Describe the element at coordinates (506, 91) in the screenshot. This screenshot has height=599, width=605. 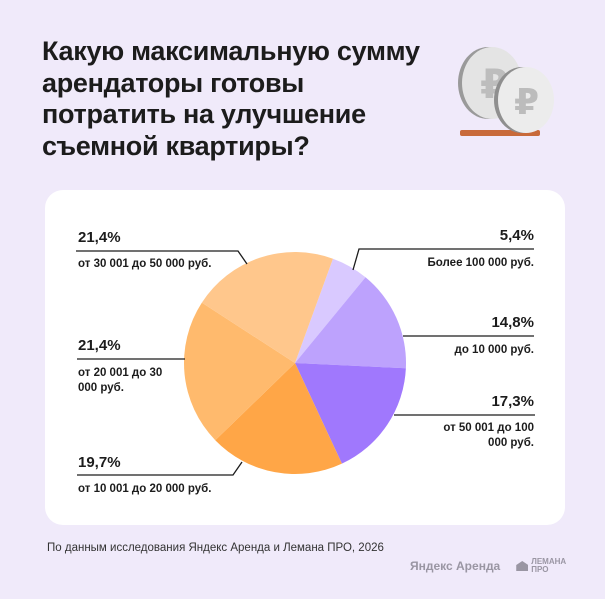
I see `coins-illustration: ₽ ₽` at that location.